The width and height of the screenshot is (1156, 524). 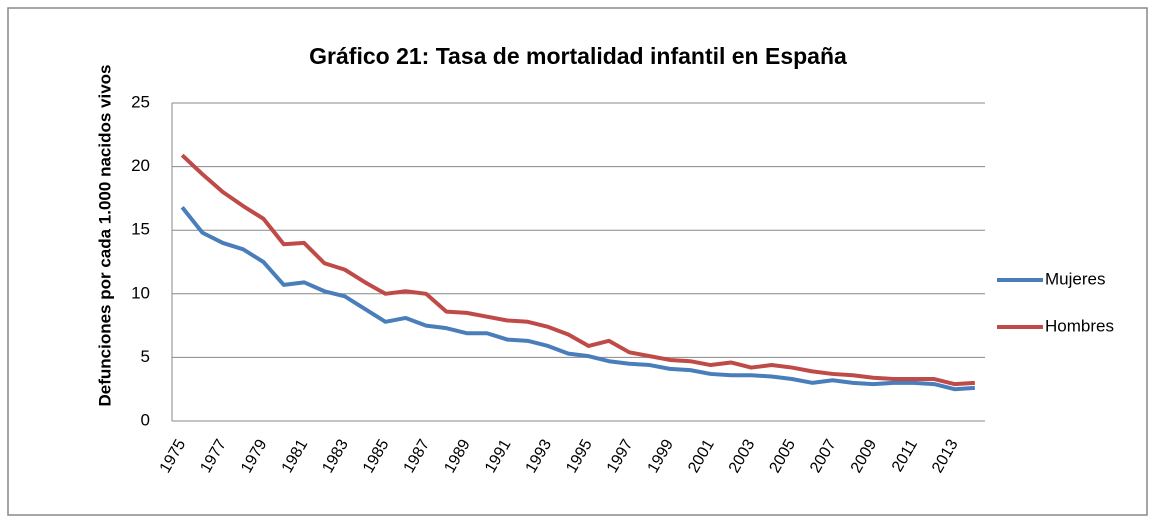 What do you see at coordinates (145, 356) in the screenshot?
I see `y-tick-label: 5` at bounding box center [145, 356].